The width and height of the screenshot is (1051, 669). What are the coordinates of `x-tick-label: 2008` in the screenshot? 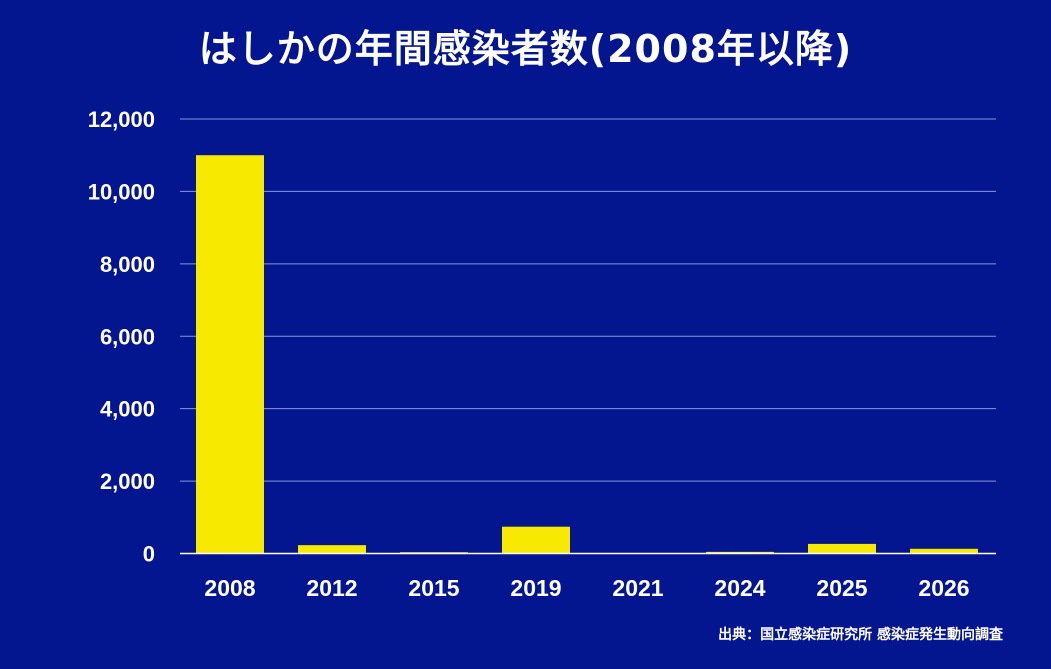 It's located at (229, 588).